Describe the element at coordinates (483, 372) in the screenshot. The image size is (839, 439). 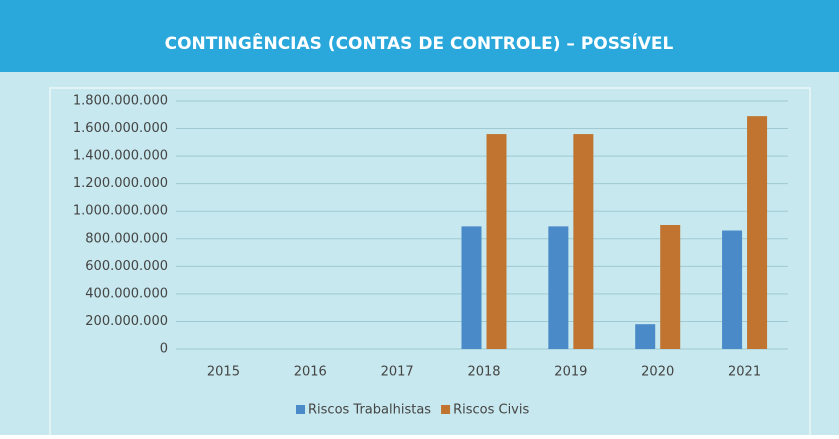
I see `x-tick-label: 2018` at that location.